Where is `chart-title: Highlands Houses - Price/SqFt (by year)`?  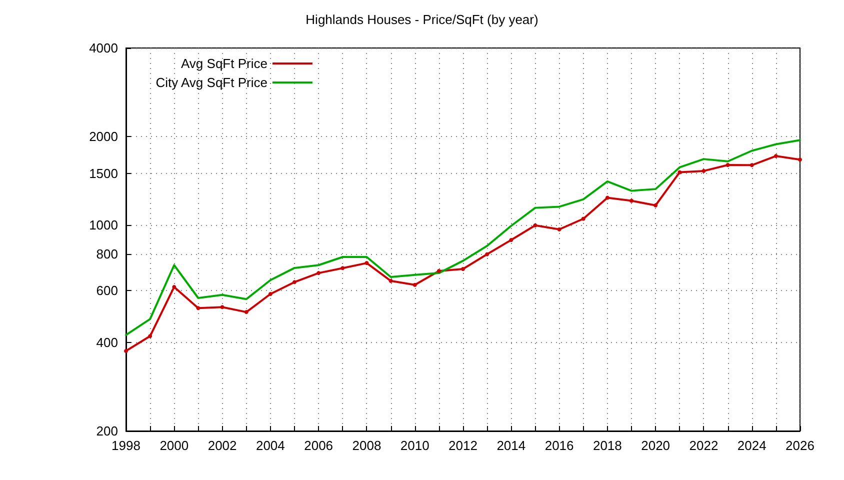 chart-title: Highlands Houses - Price/SqFt (by year) is located at coordinates (422, 19).